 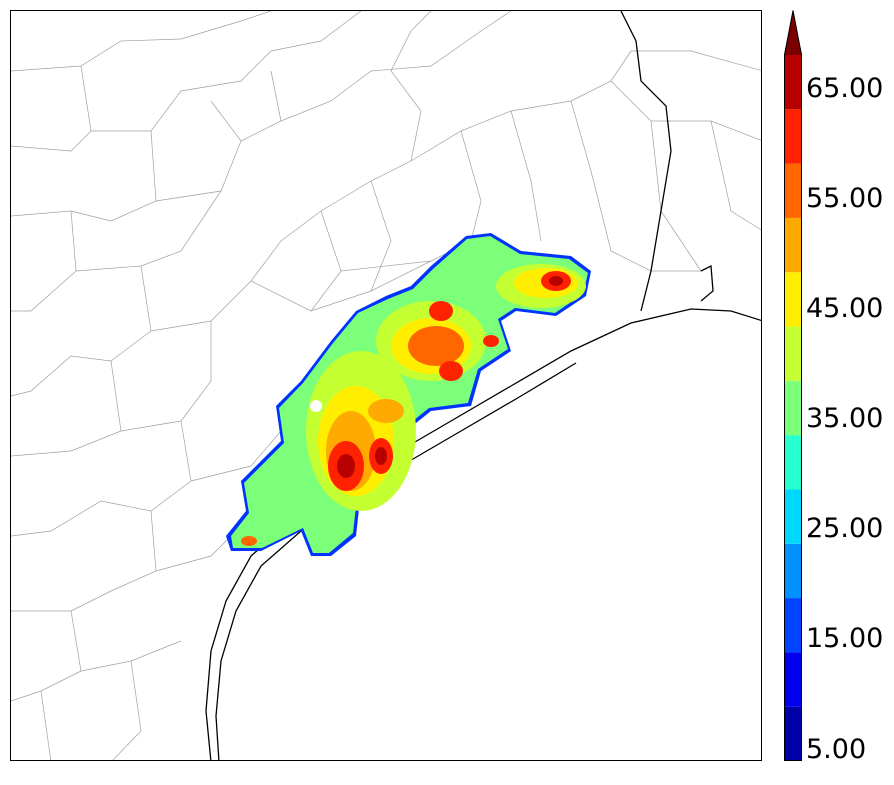 I want to click on colorbar-tick-label: 35.00, so click(x=845, y=418).